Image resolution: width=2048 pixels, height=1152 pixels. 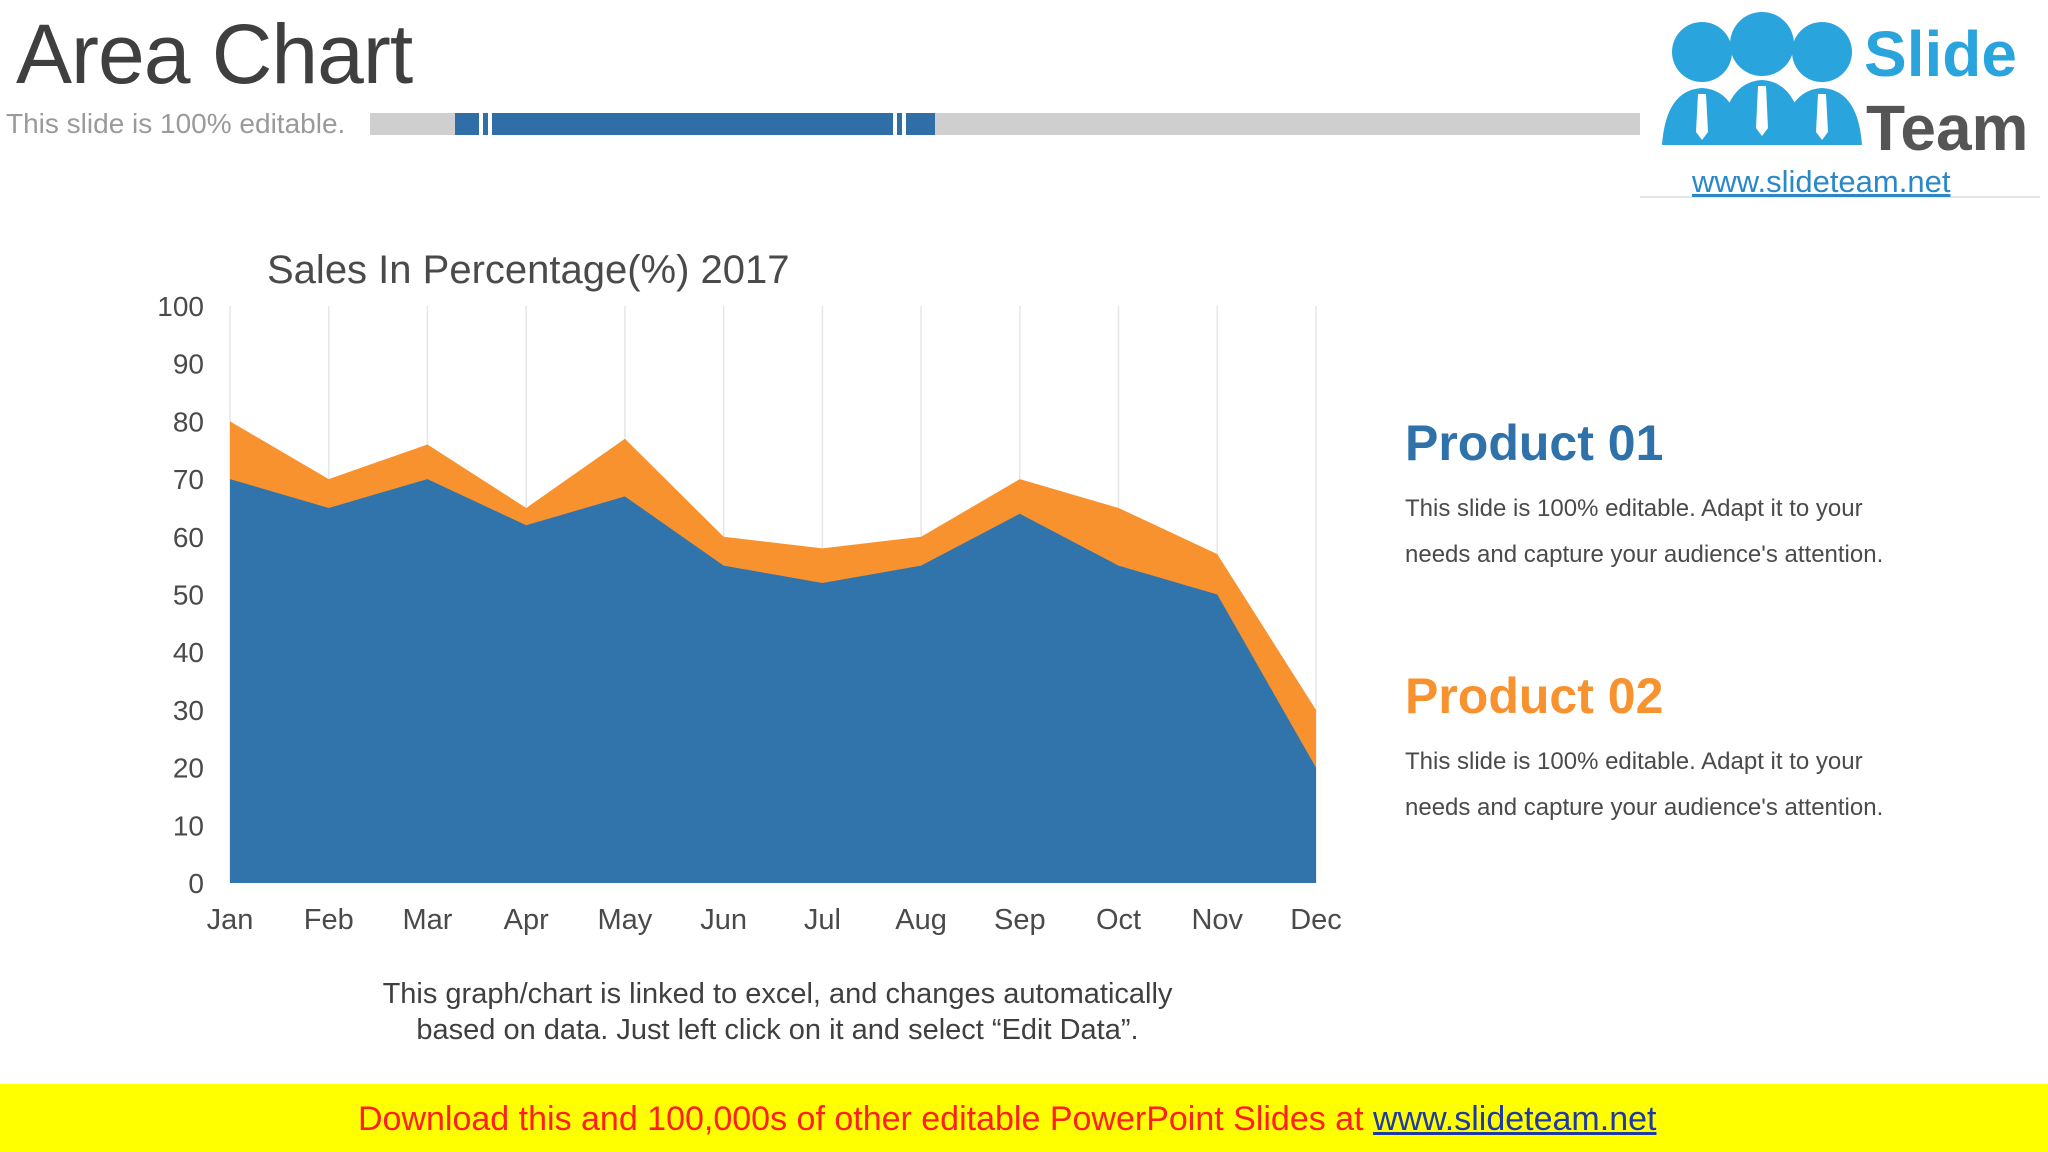 What do you see at coordinates (695, 124) in the screenshot?
I see `header-accent-bar` at bounding box center [695, 124].